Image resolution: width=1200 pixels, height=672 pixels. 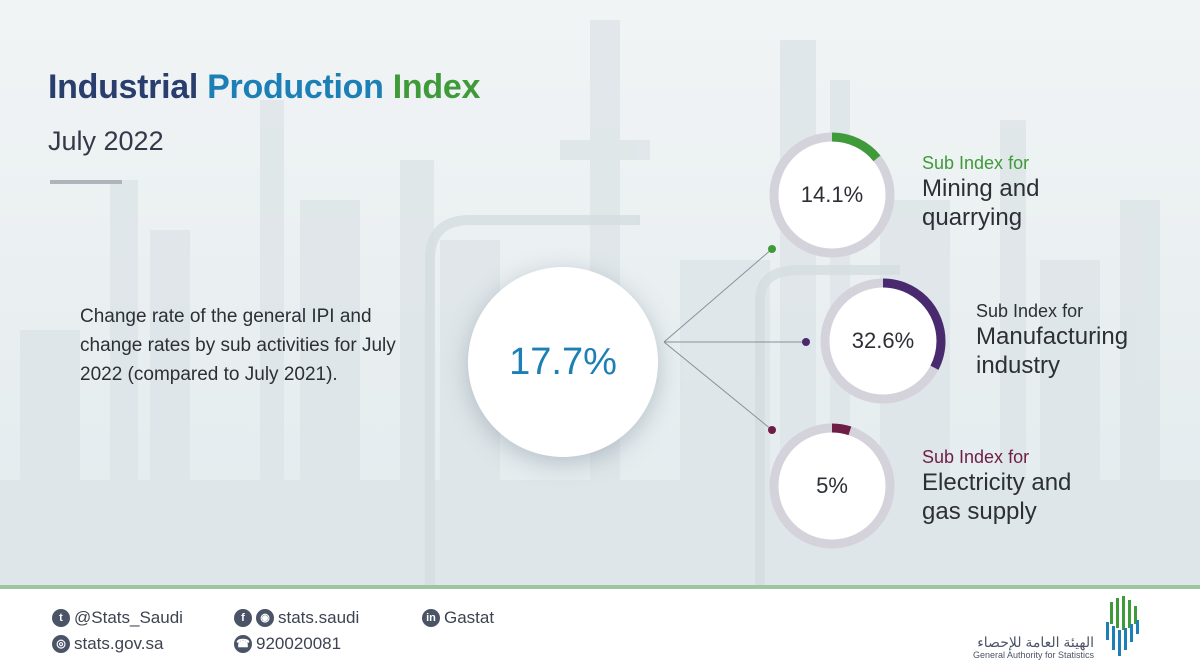 I want to click on footer, so click(x=600, y=628).